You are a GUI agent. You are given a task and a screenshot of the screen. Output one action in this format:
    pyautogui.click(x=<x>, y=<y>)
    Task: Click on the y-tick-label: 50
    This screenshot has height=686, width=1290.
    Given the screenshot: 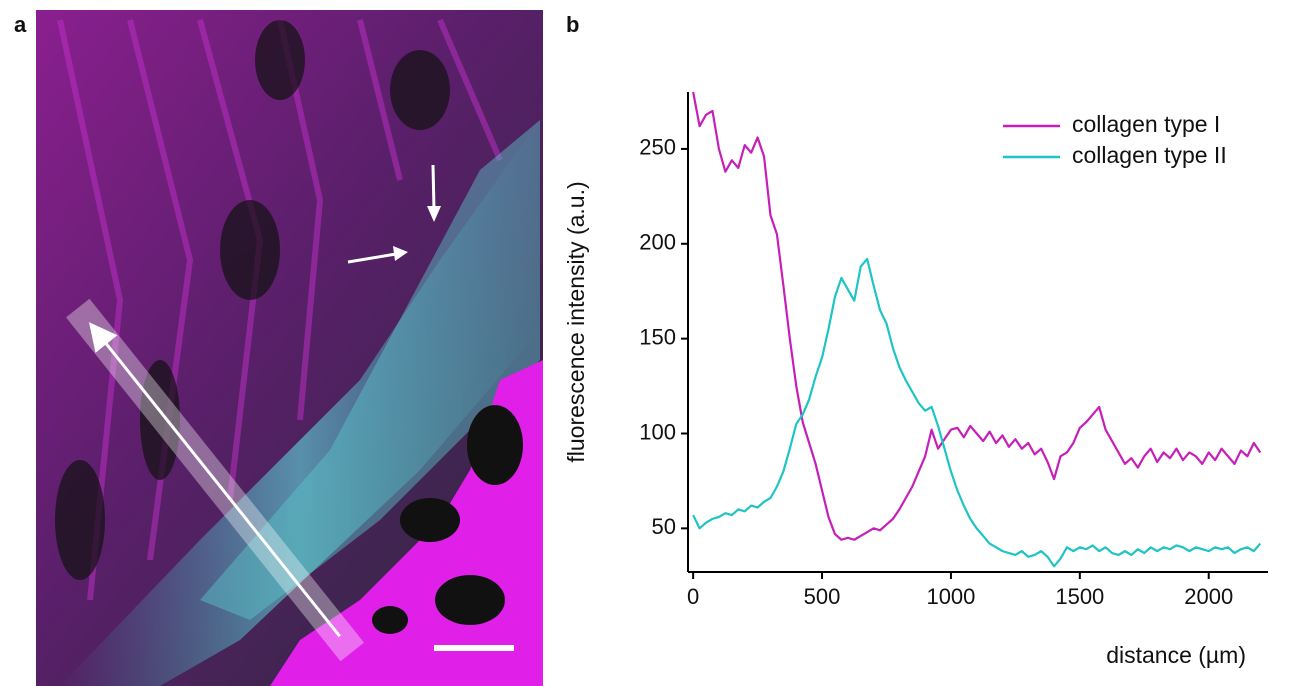 What is the action you would take?
    pyautogui.click(x=664, y=526)
    